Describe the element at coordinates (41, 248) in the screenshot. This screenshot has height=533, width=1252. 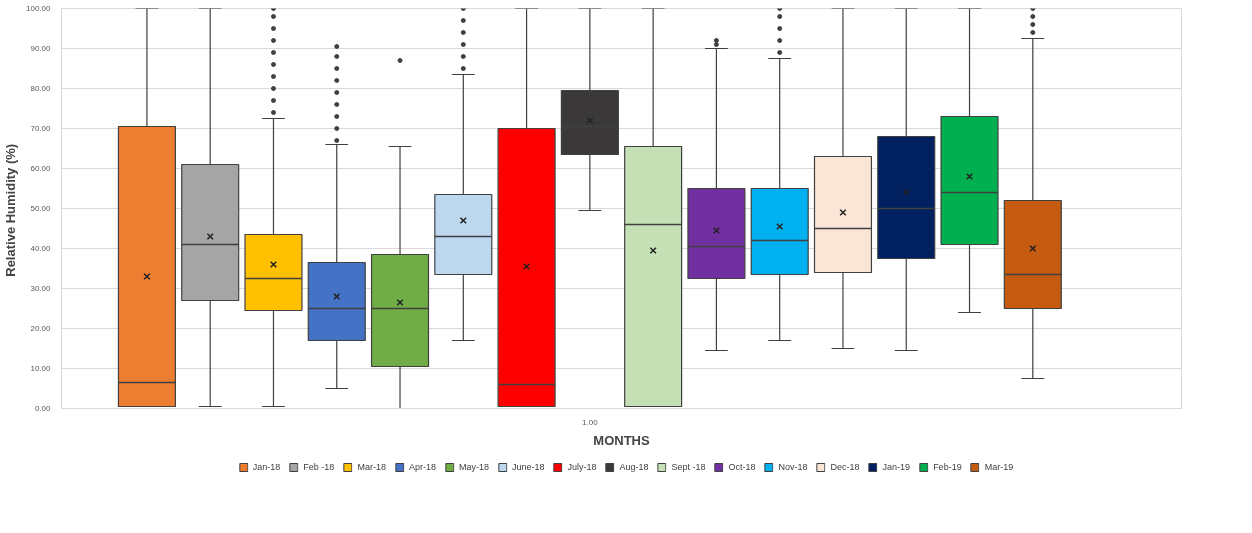
I see `y-tick-label: 40.00` at that location.